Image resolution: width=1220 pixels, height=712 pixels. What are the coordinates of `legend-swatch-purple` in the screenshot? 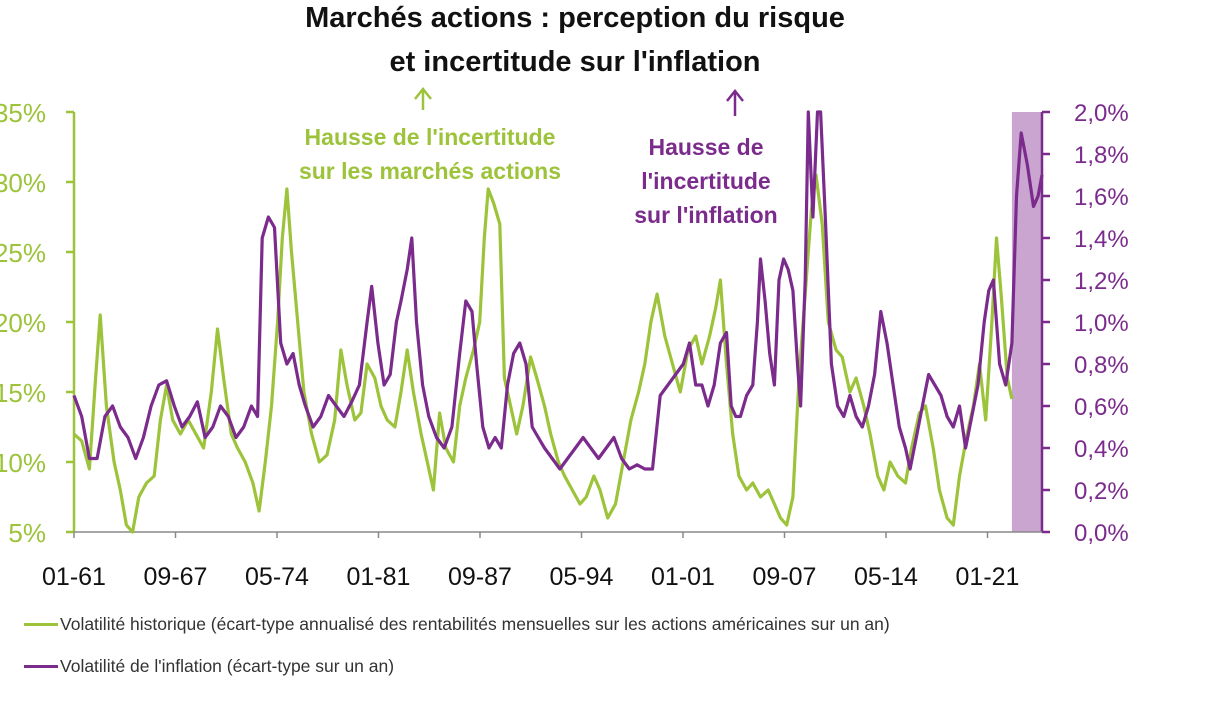 It's located at (41, 666).